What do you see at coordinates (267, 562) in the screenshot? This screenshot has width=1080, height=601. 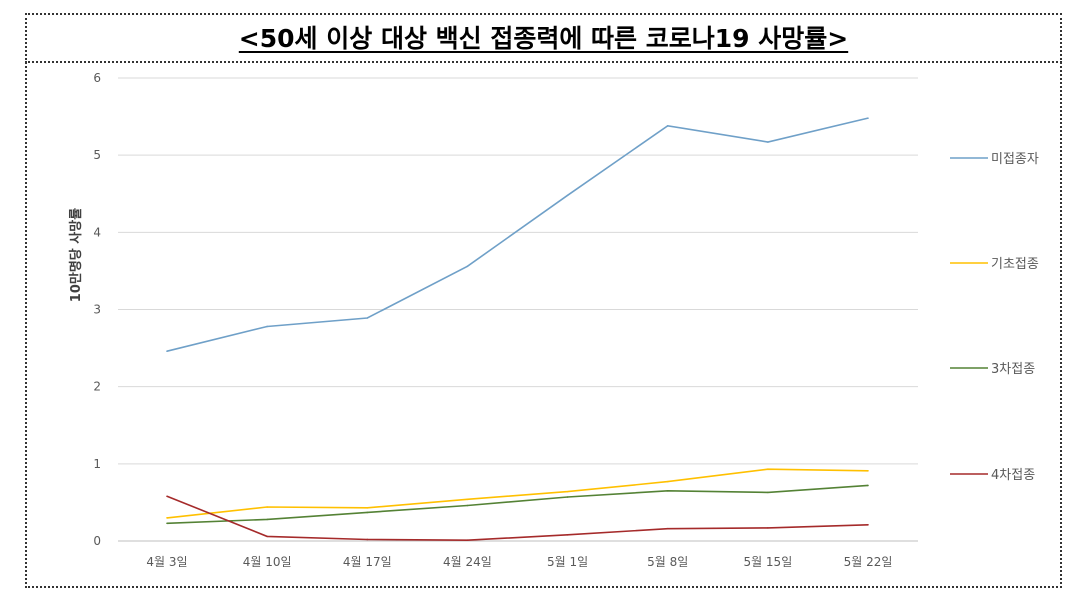 I see `x-tick-label: 4월 10일` at bounding box center [267, 562].